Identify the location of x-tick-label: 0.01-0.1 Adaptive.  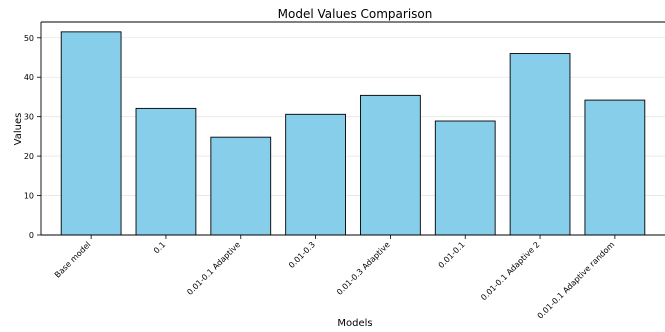
(213, 268).